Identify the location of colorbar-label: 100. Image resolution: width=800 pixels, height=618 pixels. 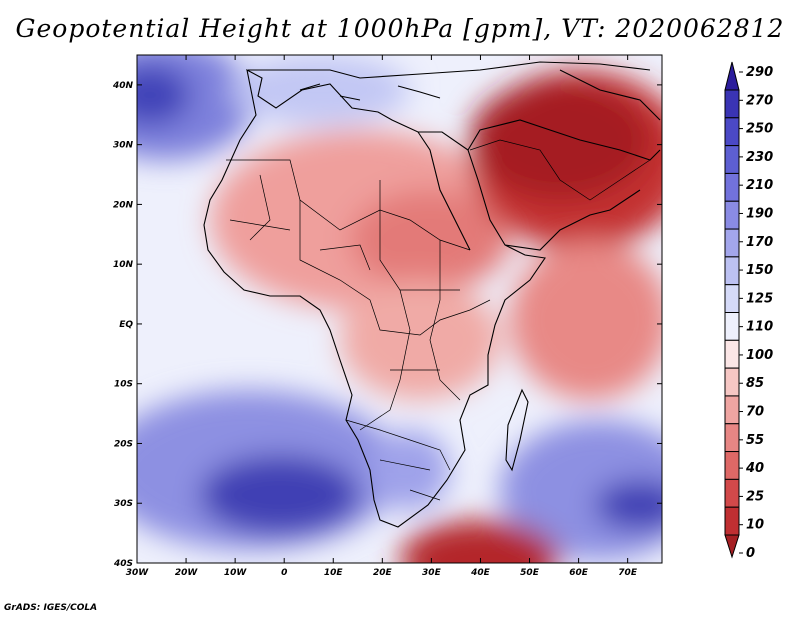
(759, 355).